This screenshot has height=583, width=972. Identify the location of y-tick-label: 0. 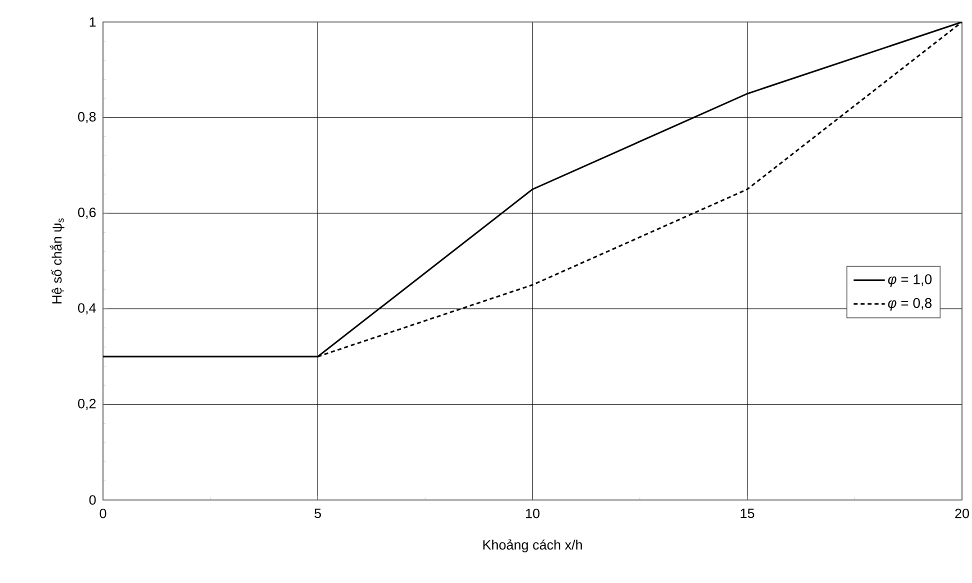
(92, 500).